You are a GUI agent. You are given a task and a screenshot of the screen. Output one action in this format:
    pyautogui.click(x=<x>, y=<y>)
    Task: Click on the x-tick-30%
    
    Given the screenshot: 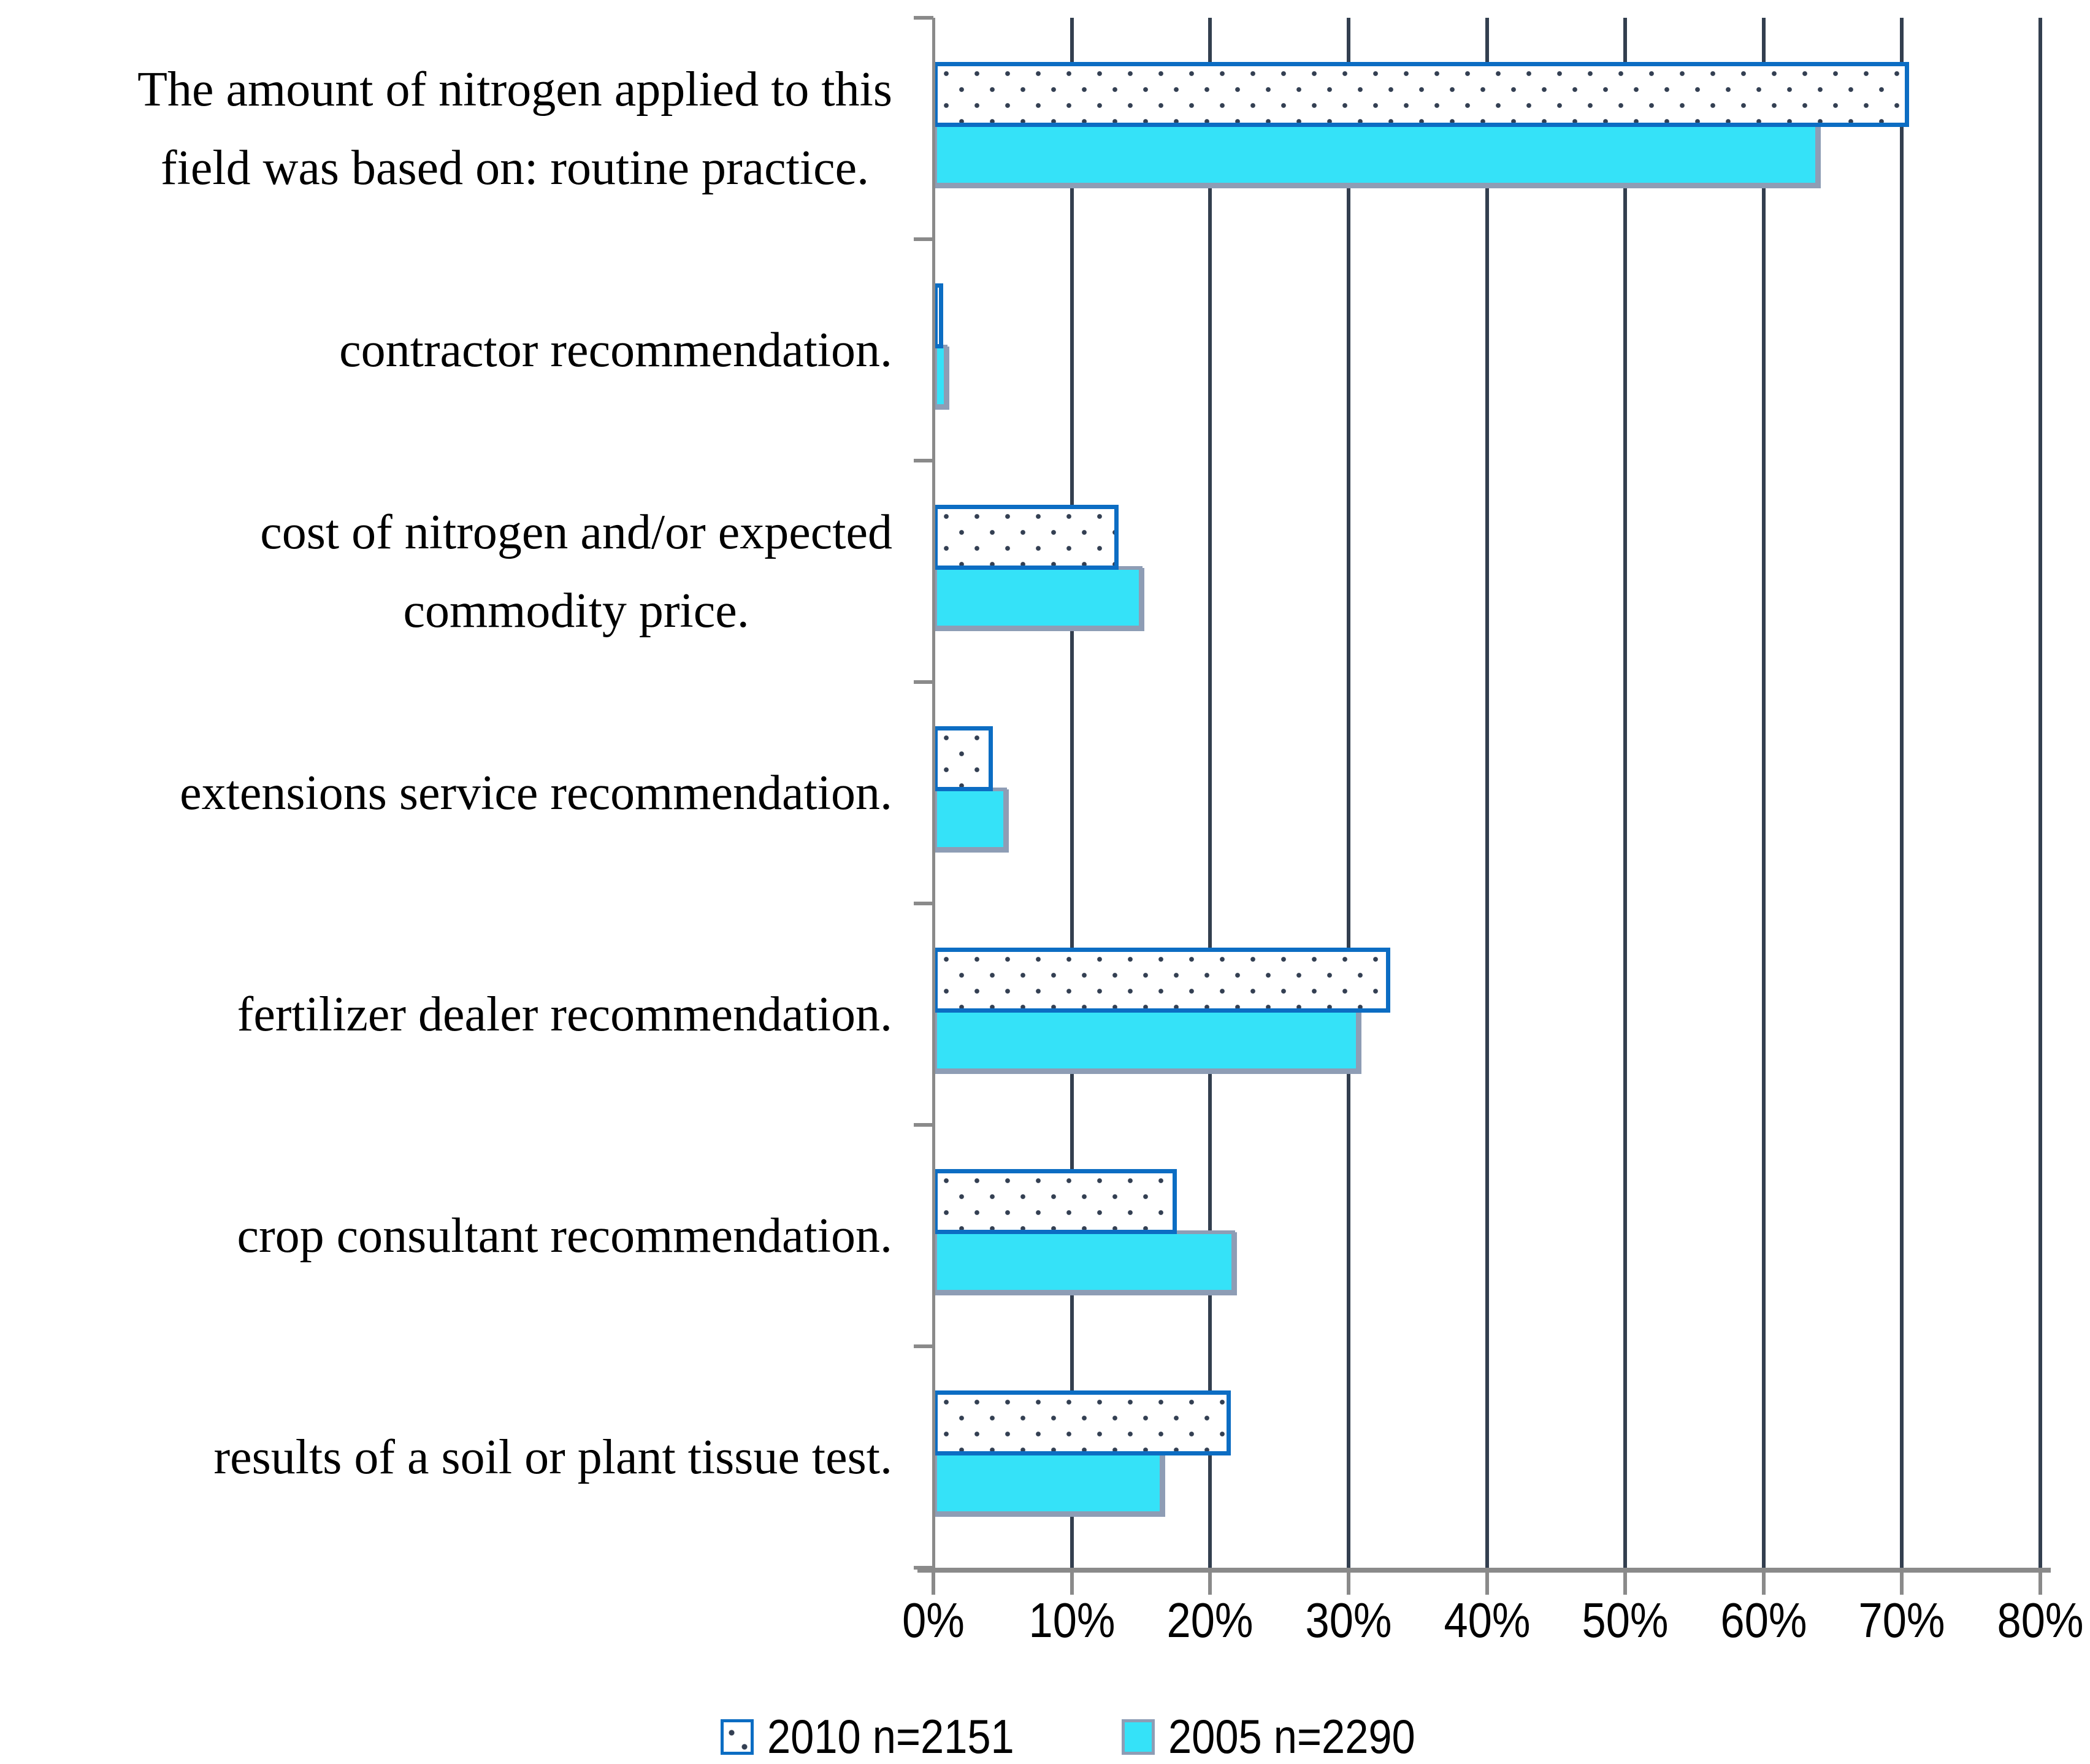 What is the action you would take?
    pyautogui.click(x=1348, y=1583)
    